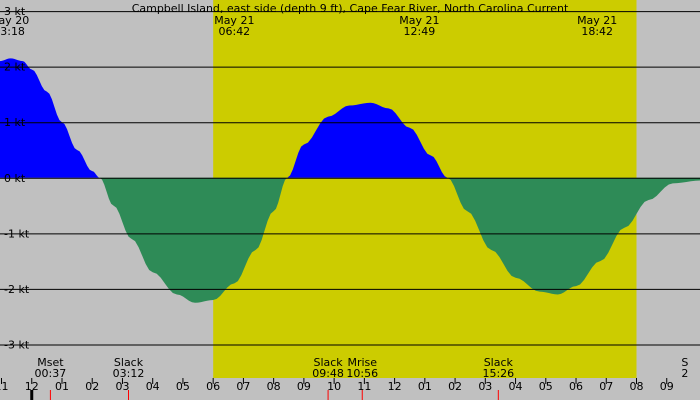  What do you see at coordinates (234, 31) in the screenshot?
I see `top-annotation-time: 06:42` at bounding box center [234, 31].